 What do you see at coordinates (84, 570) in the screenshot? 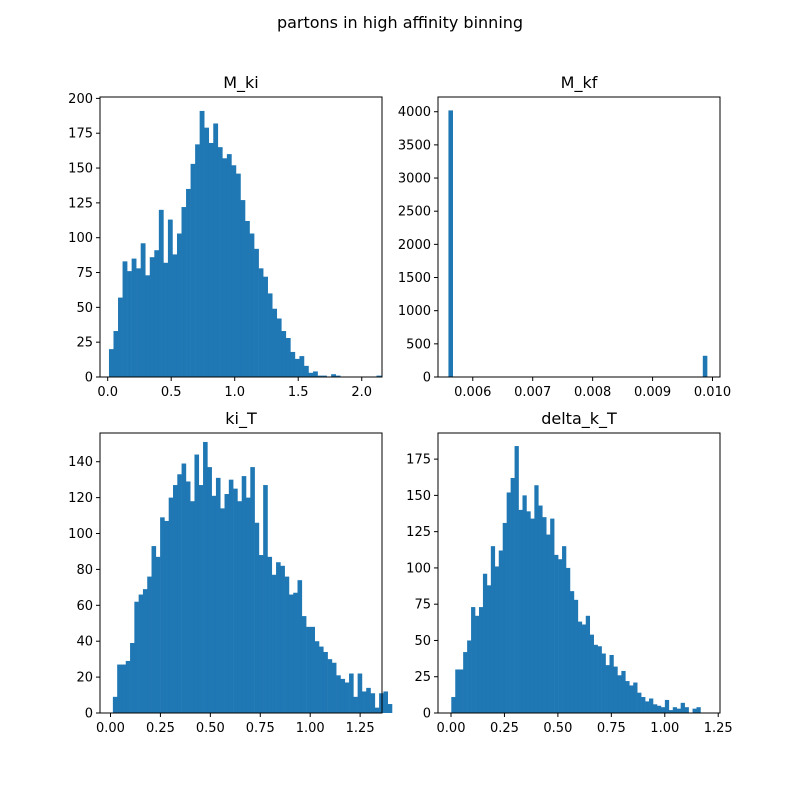
I see `y-tick-label: 80` at bounding box center [84, 570].